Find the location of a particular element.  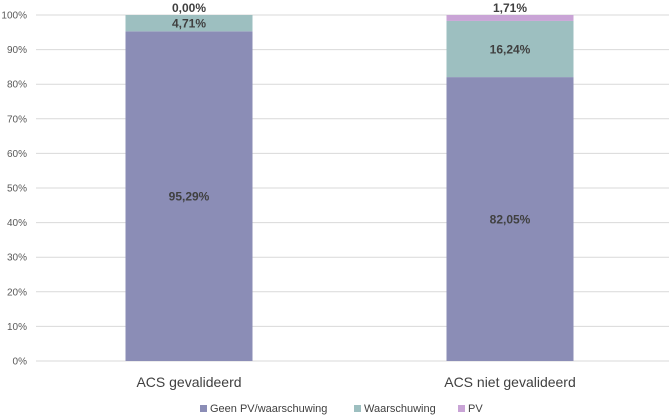

x-category-label: ACS niet gevalideerd is located at coordinates (510, 382).